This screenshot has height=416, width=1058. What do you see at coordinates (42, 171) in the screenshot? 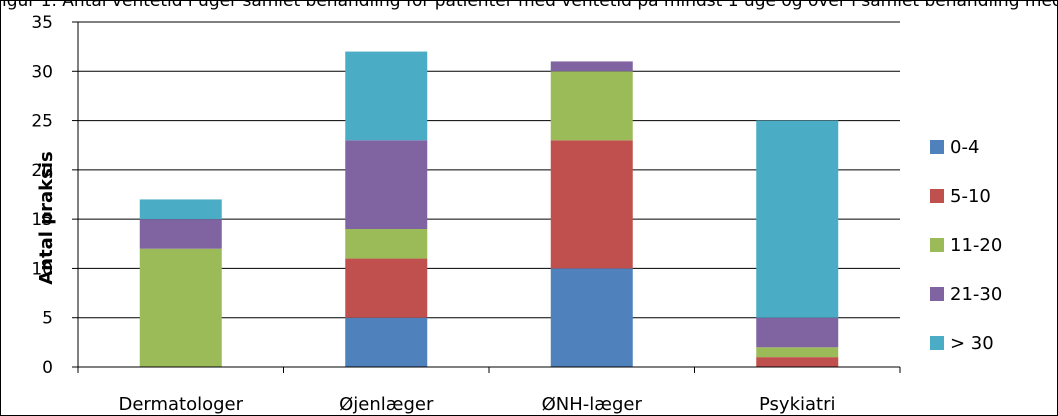
I see `y-tick-label: 20` at bounding box center [42, 171].